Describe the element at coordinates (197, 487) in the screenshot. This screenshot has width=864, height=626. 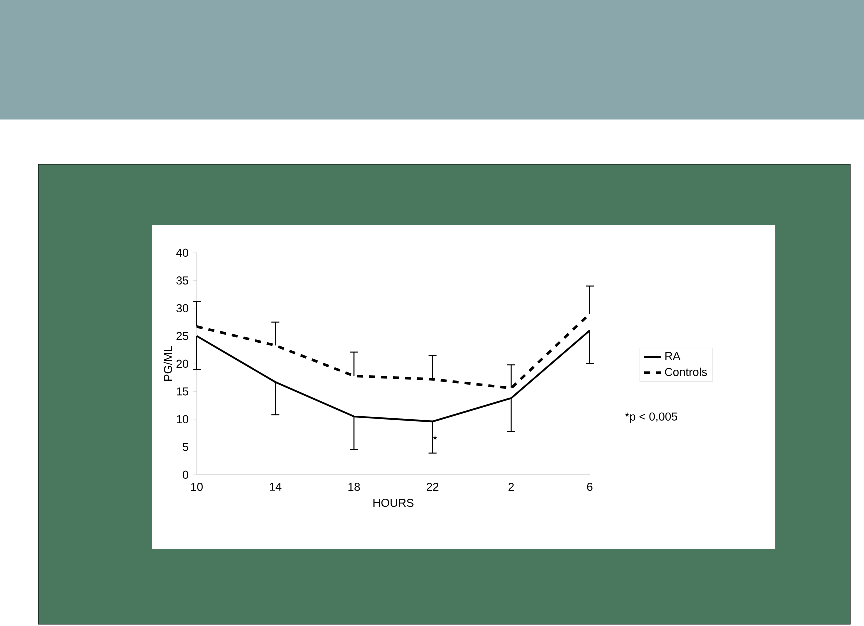
I see `x-tick-label: 10` at that location.